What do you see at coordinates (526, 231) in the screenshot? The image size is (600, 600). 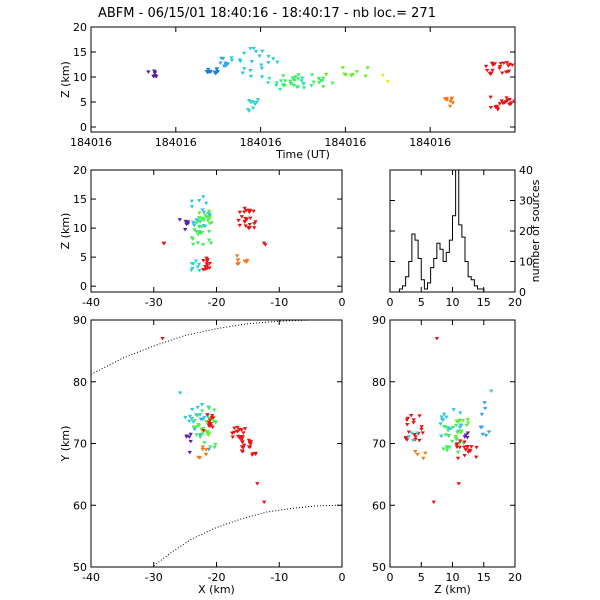 I see `y-tick-label: 20` at bounding box center [526, 231].